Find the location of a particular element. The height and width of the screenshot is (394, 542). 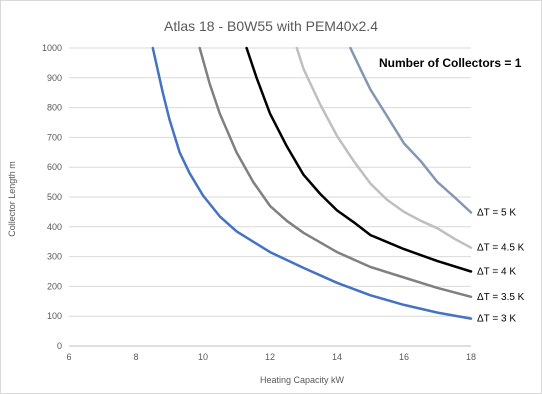

y-tick-label: 700 is located at coordinates (54, 137).